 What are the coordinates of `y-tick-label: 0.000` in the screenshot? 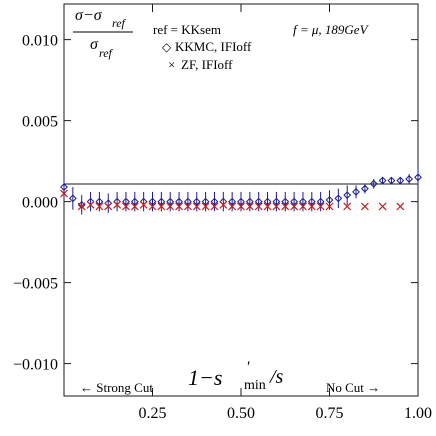 It's located at (40, 203).